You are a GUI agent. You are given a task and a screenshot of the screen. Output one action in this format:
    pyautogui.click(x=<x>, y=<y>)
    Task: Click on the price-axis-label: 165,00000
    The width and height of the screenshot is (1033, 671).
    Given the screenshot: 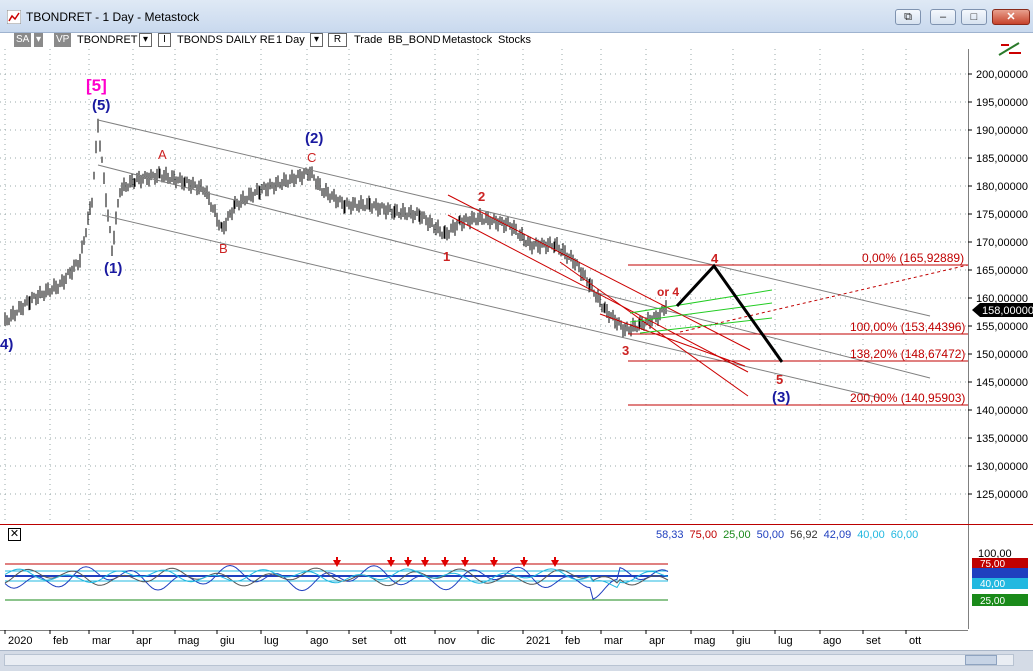 What is the action you would take?
    pyautogui.click(x=1002, y=271)
    